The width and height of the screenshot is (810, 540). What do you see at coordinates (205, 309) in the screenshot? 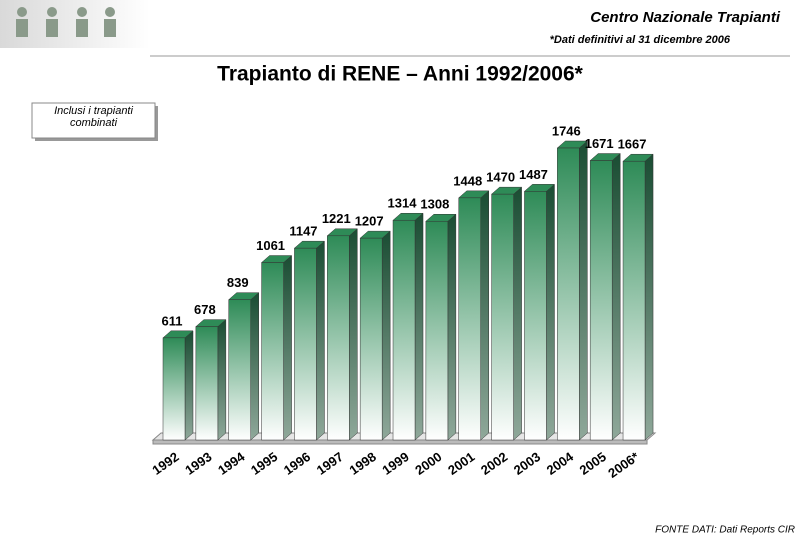
I see `value-label: 678` at bounding box center [205, 309].